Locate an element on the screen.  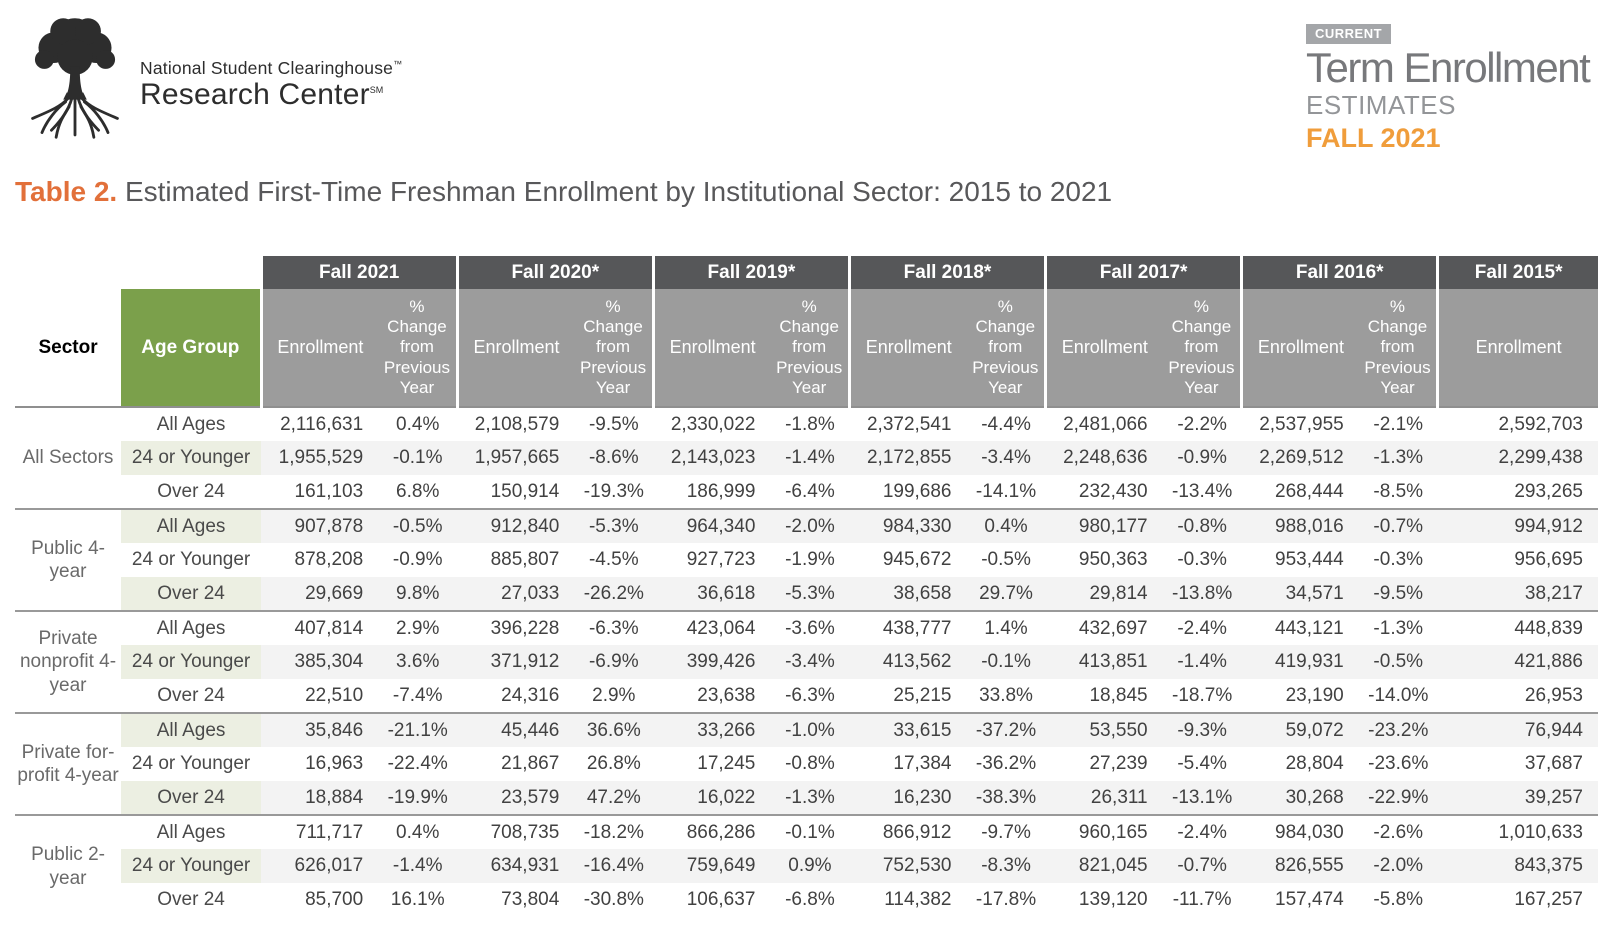
pct-change-value: -1.4% is located at coordinates (418, 866).